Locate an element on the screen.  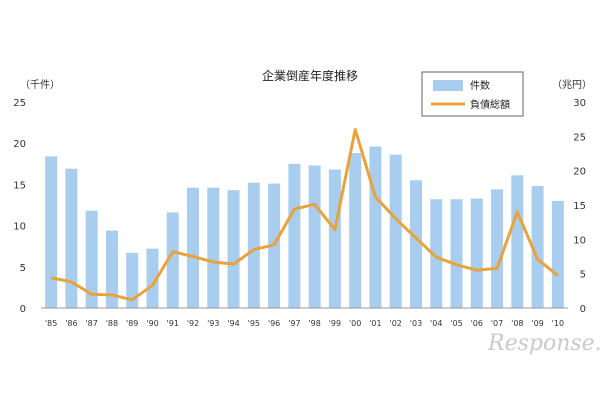
legend-box is located at coordinates (472, 94).